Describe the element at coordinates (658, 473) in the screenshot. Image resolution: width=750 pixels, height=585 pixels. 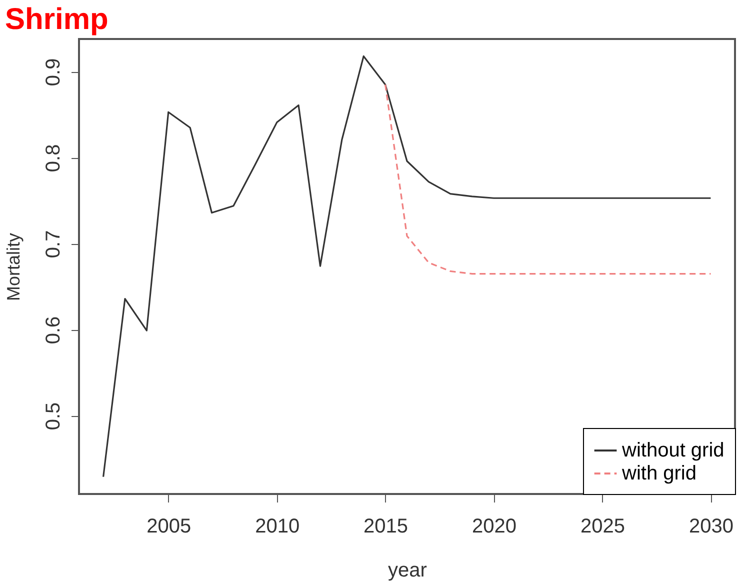
I see `legend-label: with grid` at that location.